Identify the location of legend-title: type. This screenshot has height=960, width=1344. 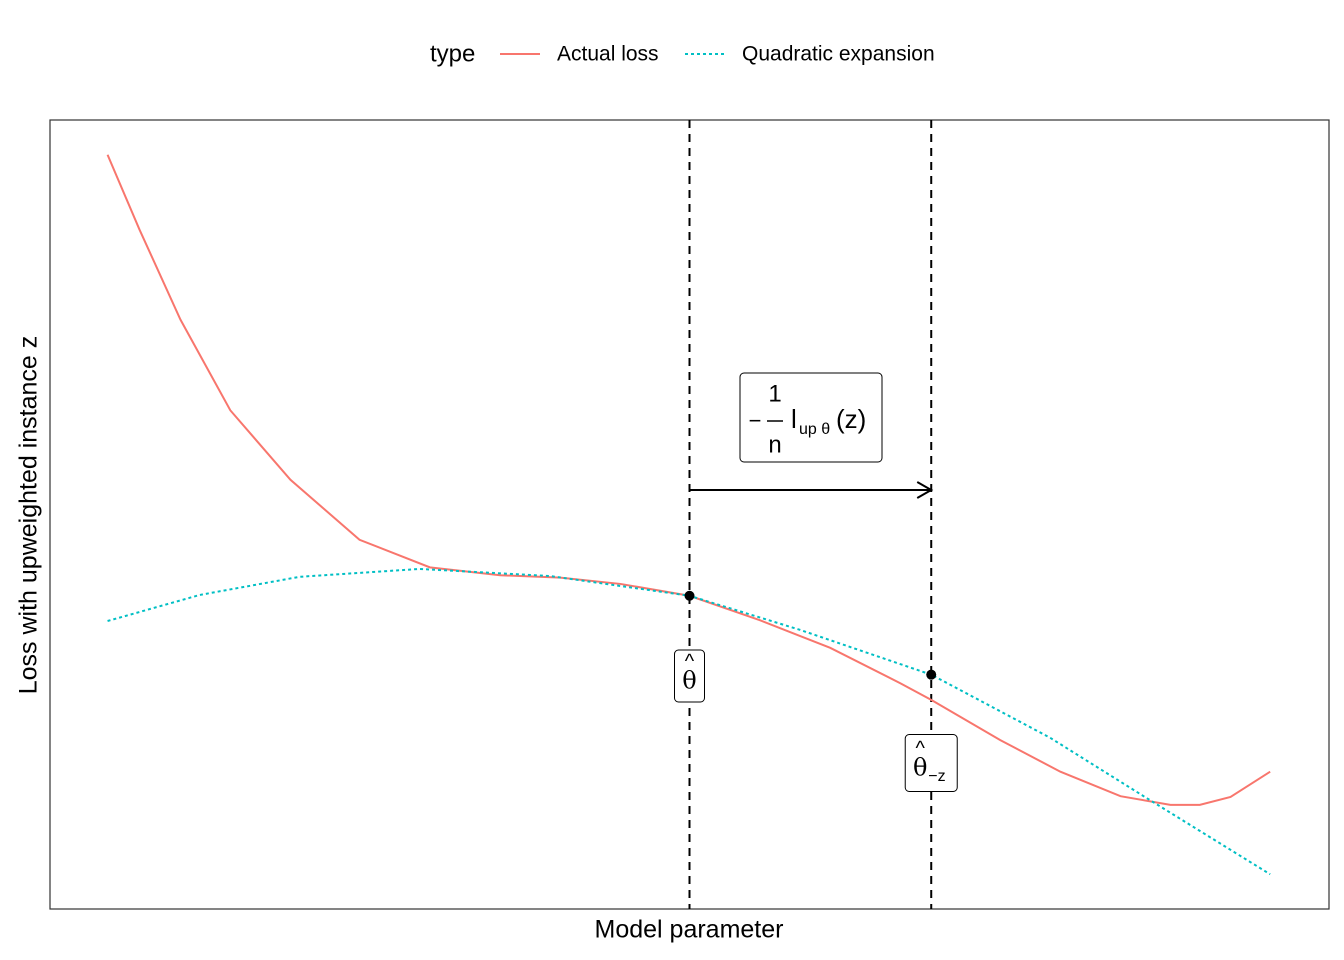
(452, 53).